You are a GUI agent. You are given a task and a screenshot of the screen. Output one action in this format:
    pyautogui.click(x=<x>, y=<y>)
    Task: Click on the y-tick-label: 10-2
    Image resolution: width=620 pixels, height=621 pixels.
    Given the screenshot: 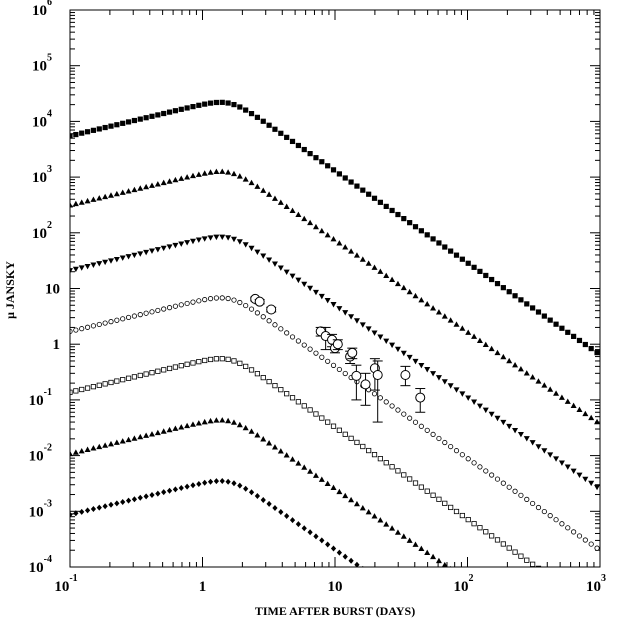 What is the action you would take?
    pyautogui.click(x=40, y=454)
    